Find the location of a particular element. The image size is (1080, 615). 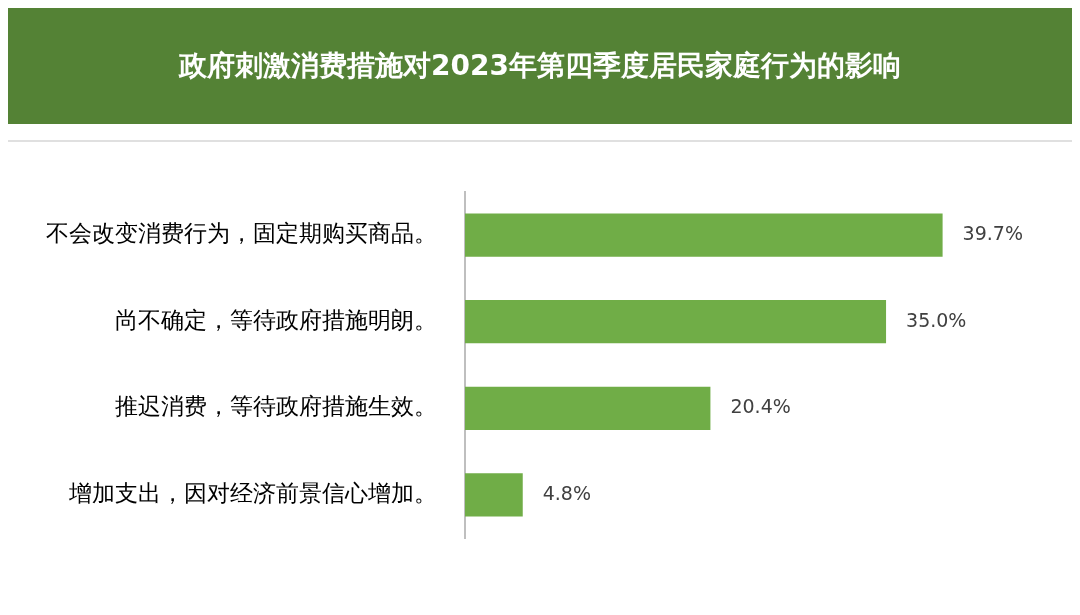

data-label: 20.4% is located at coordinates (760, 406).